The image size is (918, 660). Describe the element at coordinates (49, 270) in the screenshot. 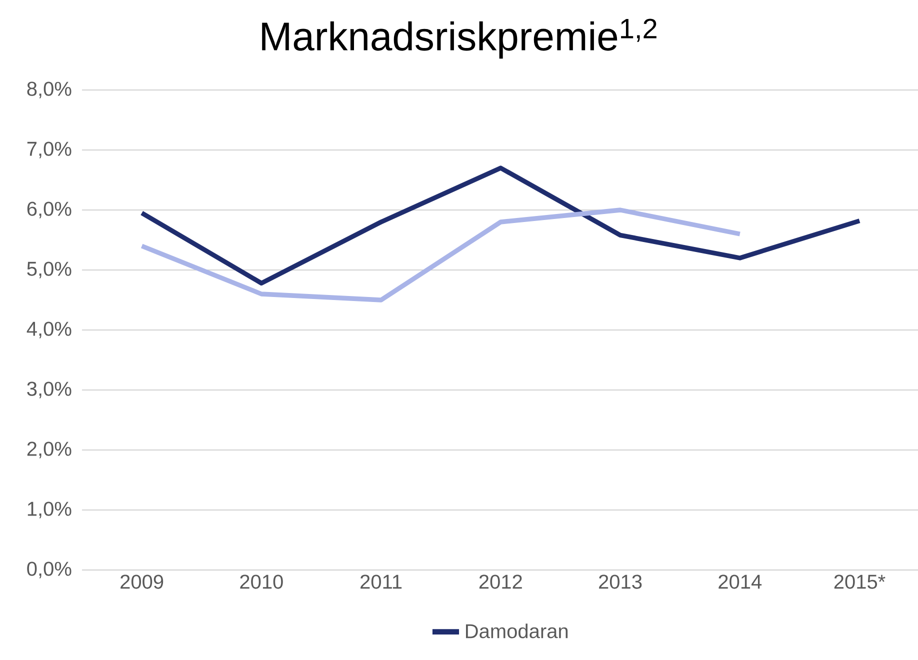

I see `y-tick-label: 5,0%` at that location.